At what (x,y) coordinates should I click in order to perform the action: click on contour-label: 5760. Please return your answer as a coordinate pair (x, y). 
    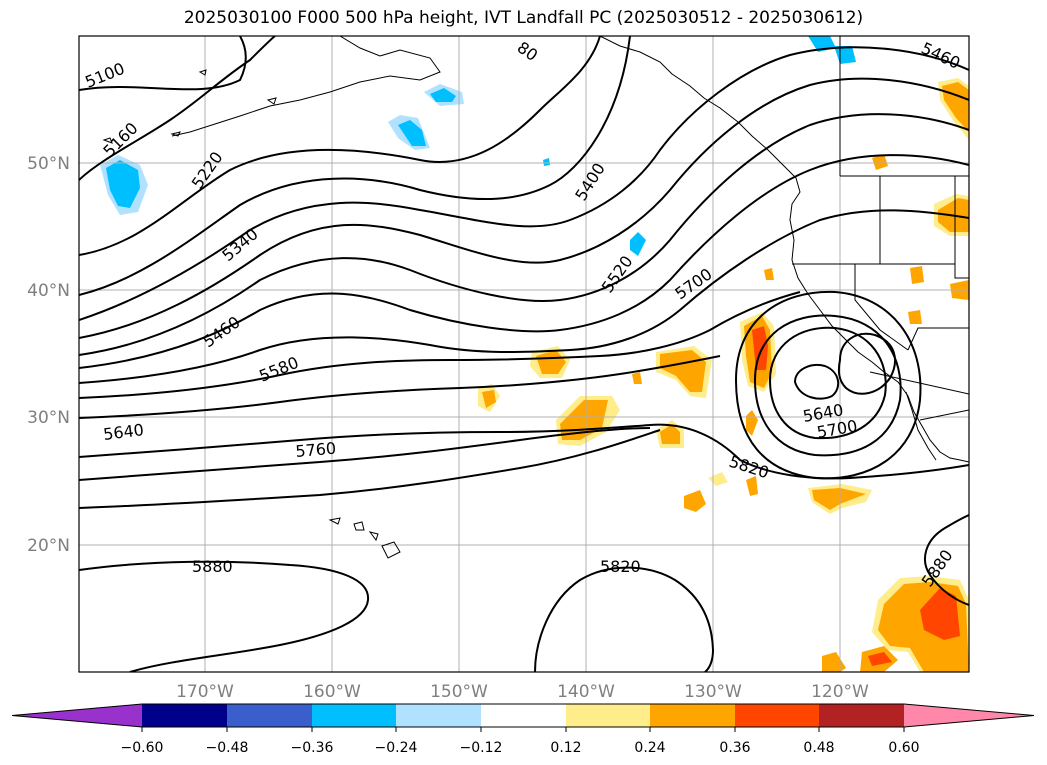
    Looking at the image, I should click on (316, 450).